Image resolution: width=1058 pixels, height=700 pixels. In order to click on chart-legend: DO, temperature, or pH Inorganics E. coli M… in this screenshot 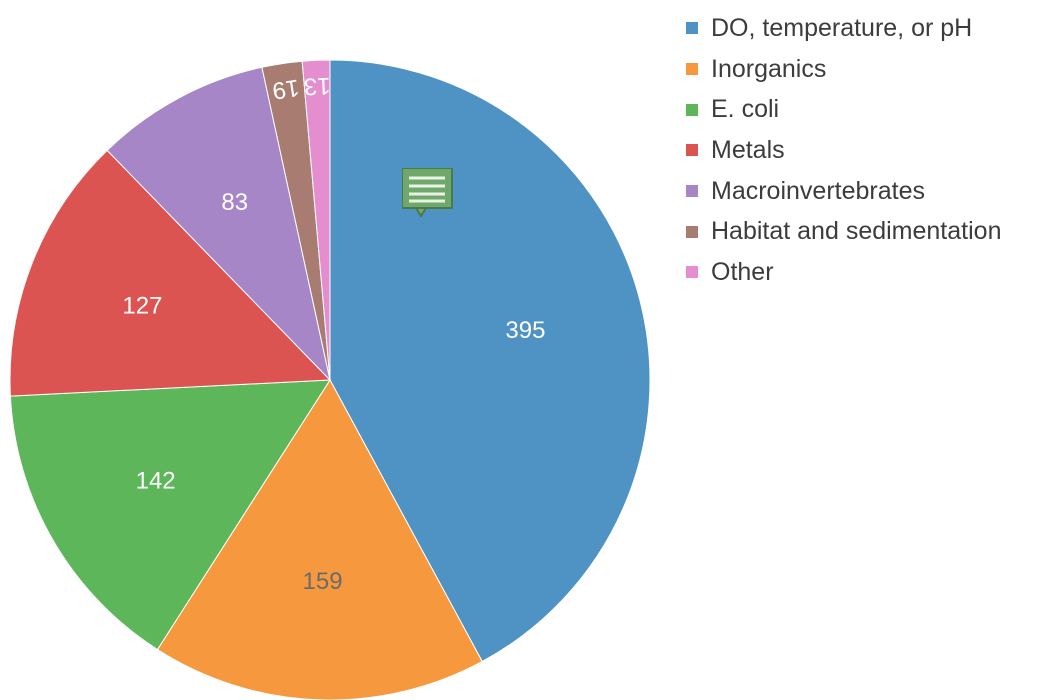, I will do `click(843, 150)`.